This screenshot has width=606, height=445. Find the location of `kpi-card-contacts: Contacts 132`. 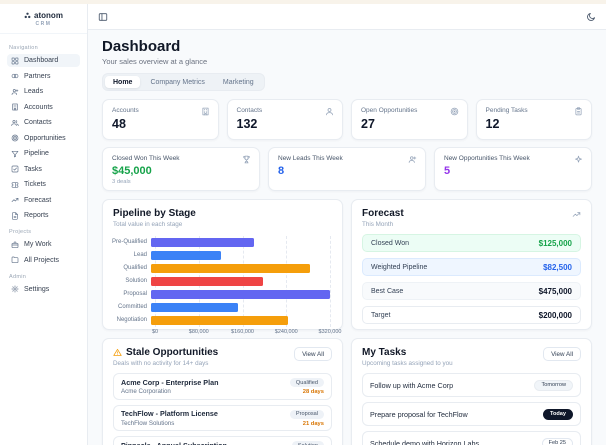

kpi-card-contacts: Contacts 132 is located at coordinates (284, 120).